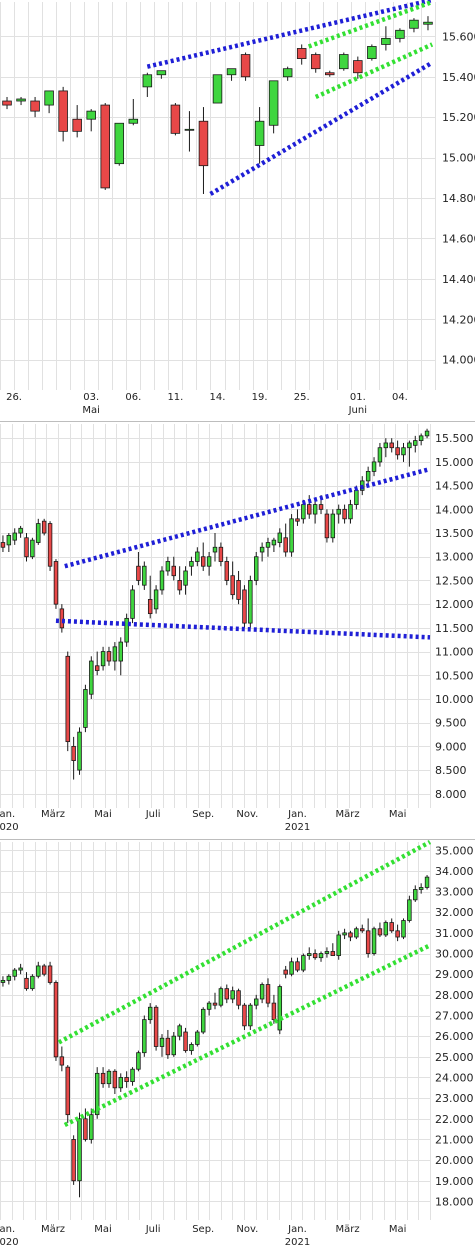 The image size is (475, 1250). I want to click on y-tick-label: 14.000, so click(458, 360).